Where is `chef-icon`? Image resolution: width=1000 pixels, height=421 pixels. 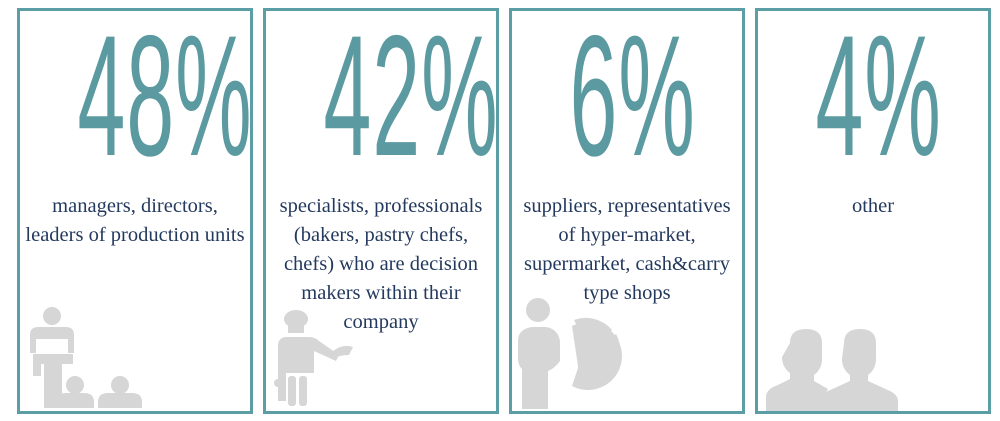 chef-icon is located at coordinates (321, 356).